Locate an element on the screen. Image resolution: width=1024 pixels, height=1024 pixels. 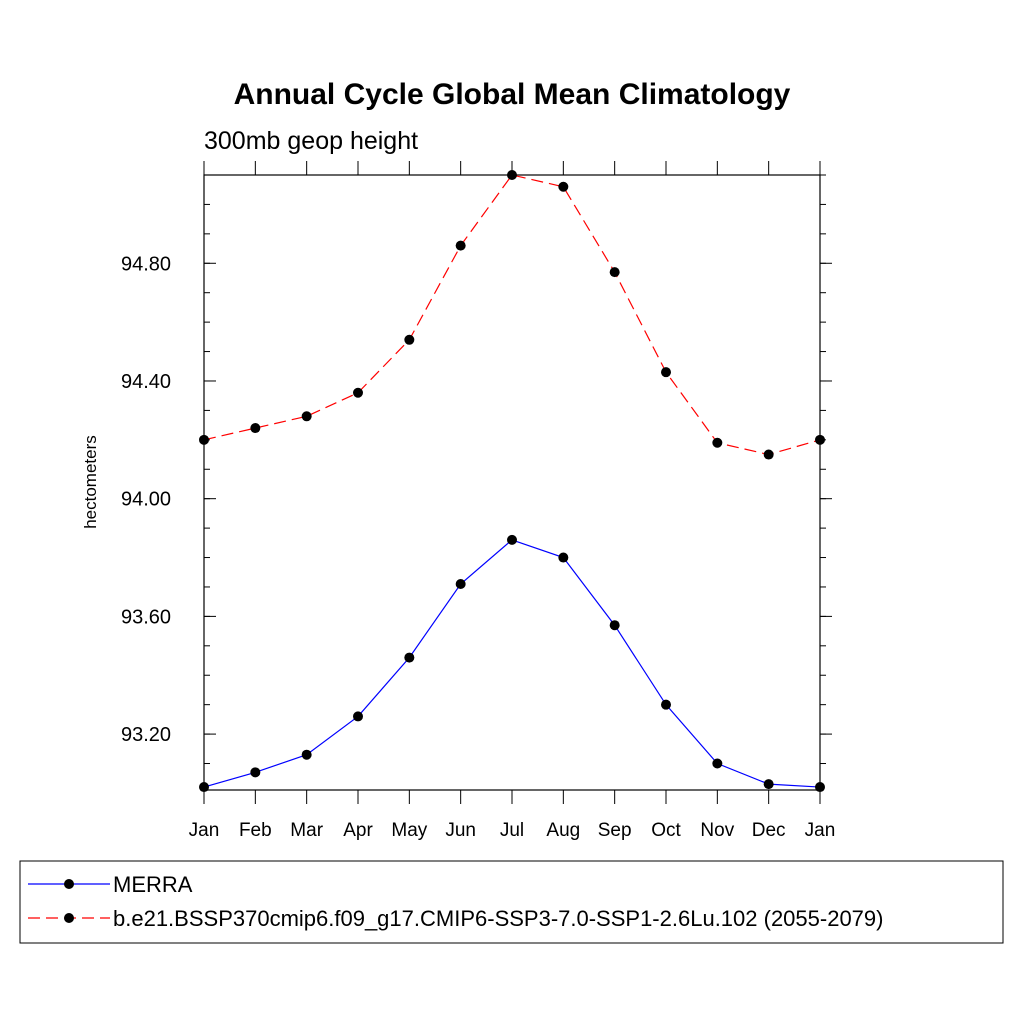
x-tick-label: Jun is located at coordinates (460, 830).